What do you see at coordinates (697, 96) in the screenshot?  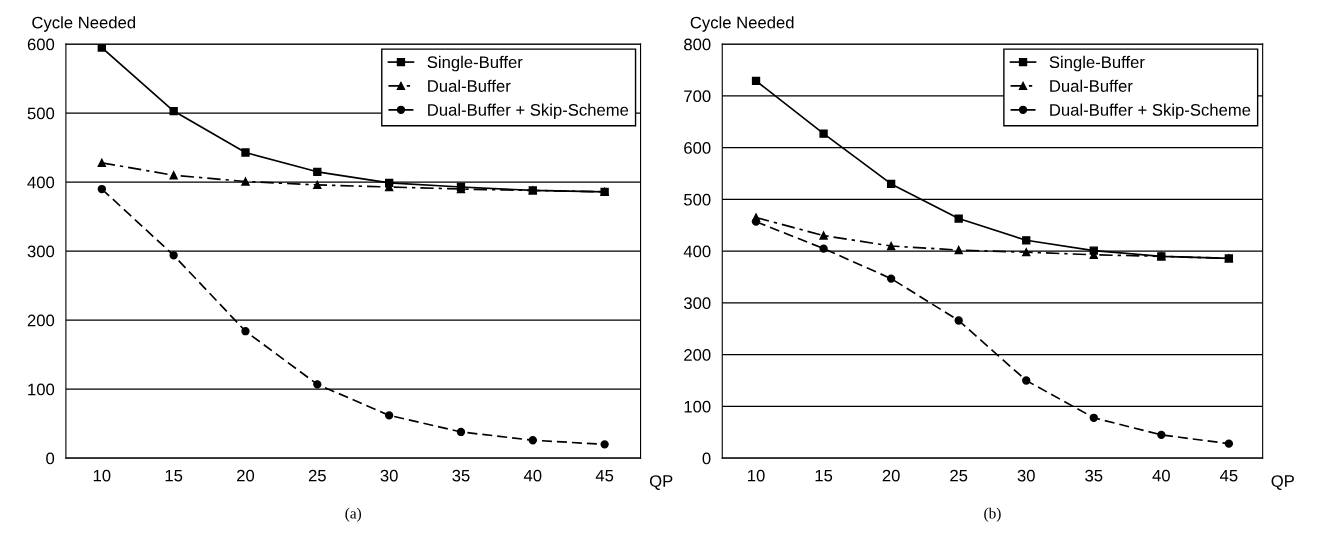 I see `y-tick-label: 700` at bounding box center [697, 96].